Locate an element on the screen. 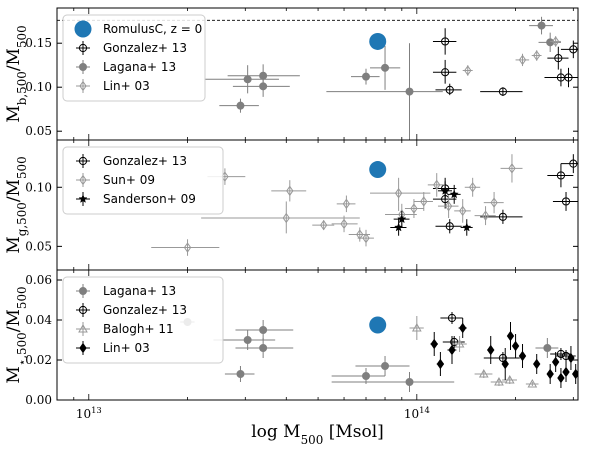 This screenshot has width=589, height=449. legend-label: Lagana+ 13 is located at coordinates (139, 291).